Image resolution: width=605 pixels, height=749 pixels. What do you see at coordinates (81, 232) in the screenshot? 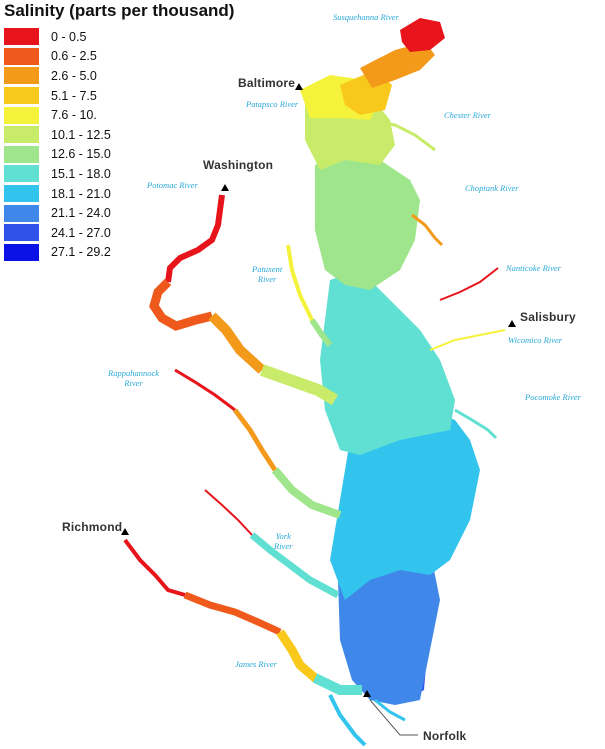
I see `legend-label: 24.1 - 27.0` at bounding box center [81, 232].